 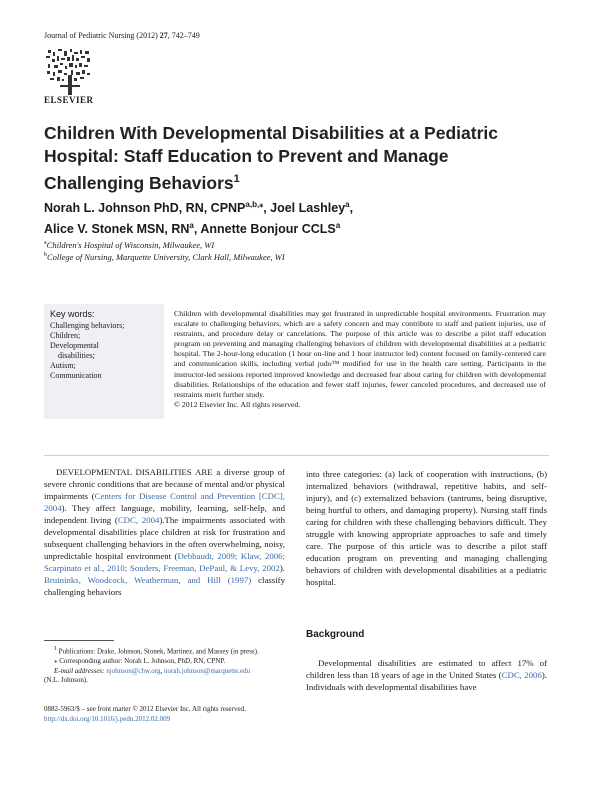 I want to click on elsevier-tree-logo, so click(x=68, y=72).